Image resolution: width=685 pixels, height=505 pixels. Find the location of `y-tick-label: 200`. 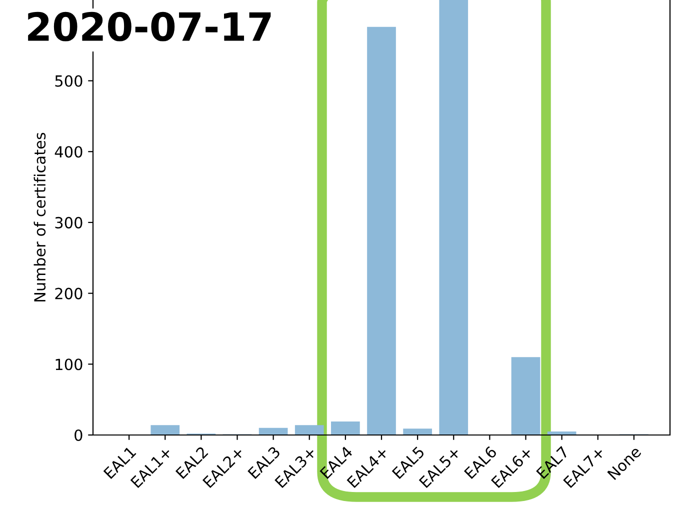

y-tick-label: 200 is located at coordinates (68, 294).